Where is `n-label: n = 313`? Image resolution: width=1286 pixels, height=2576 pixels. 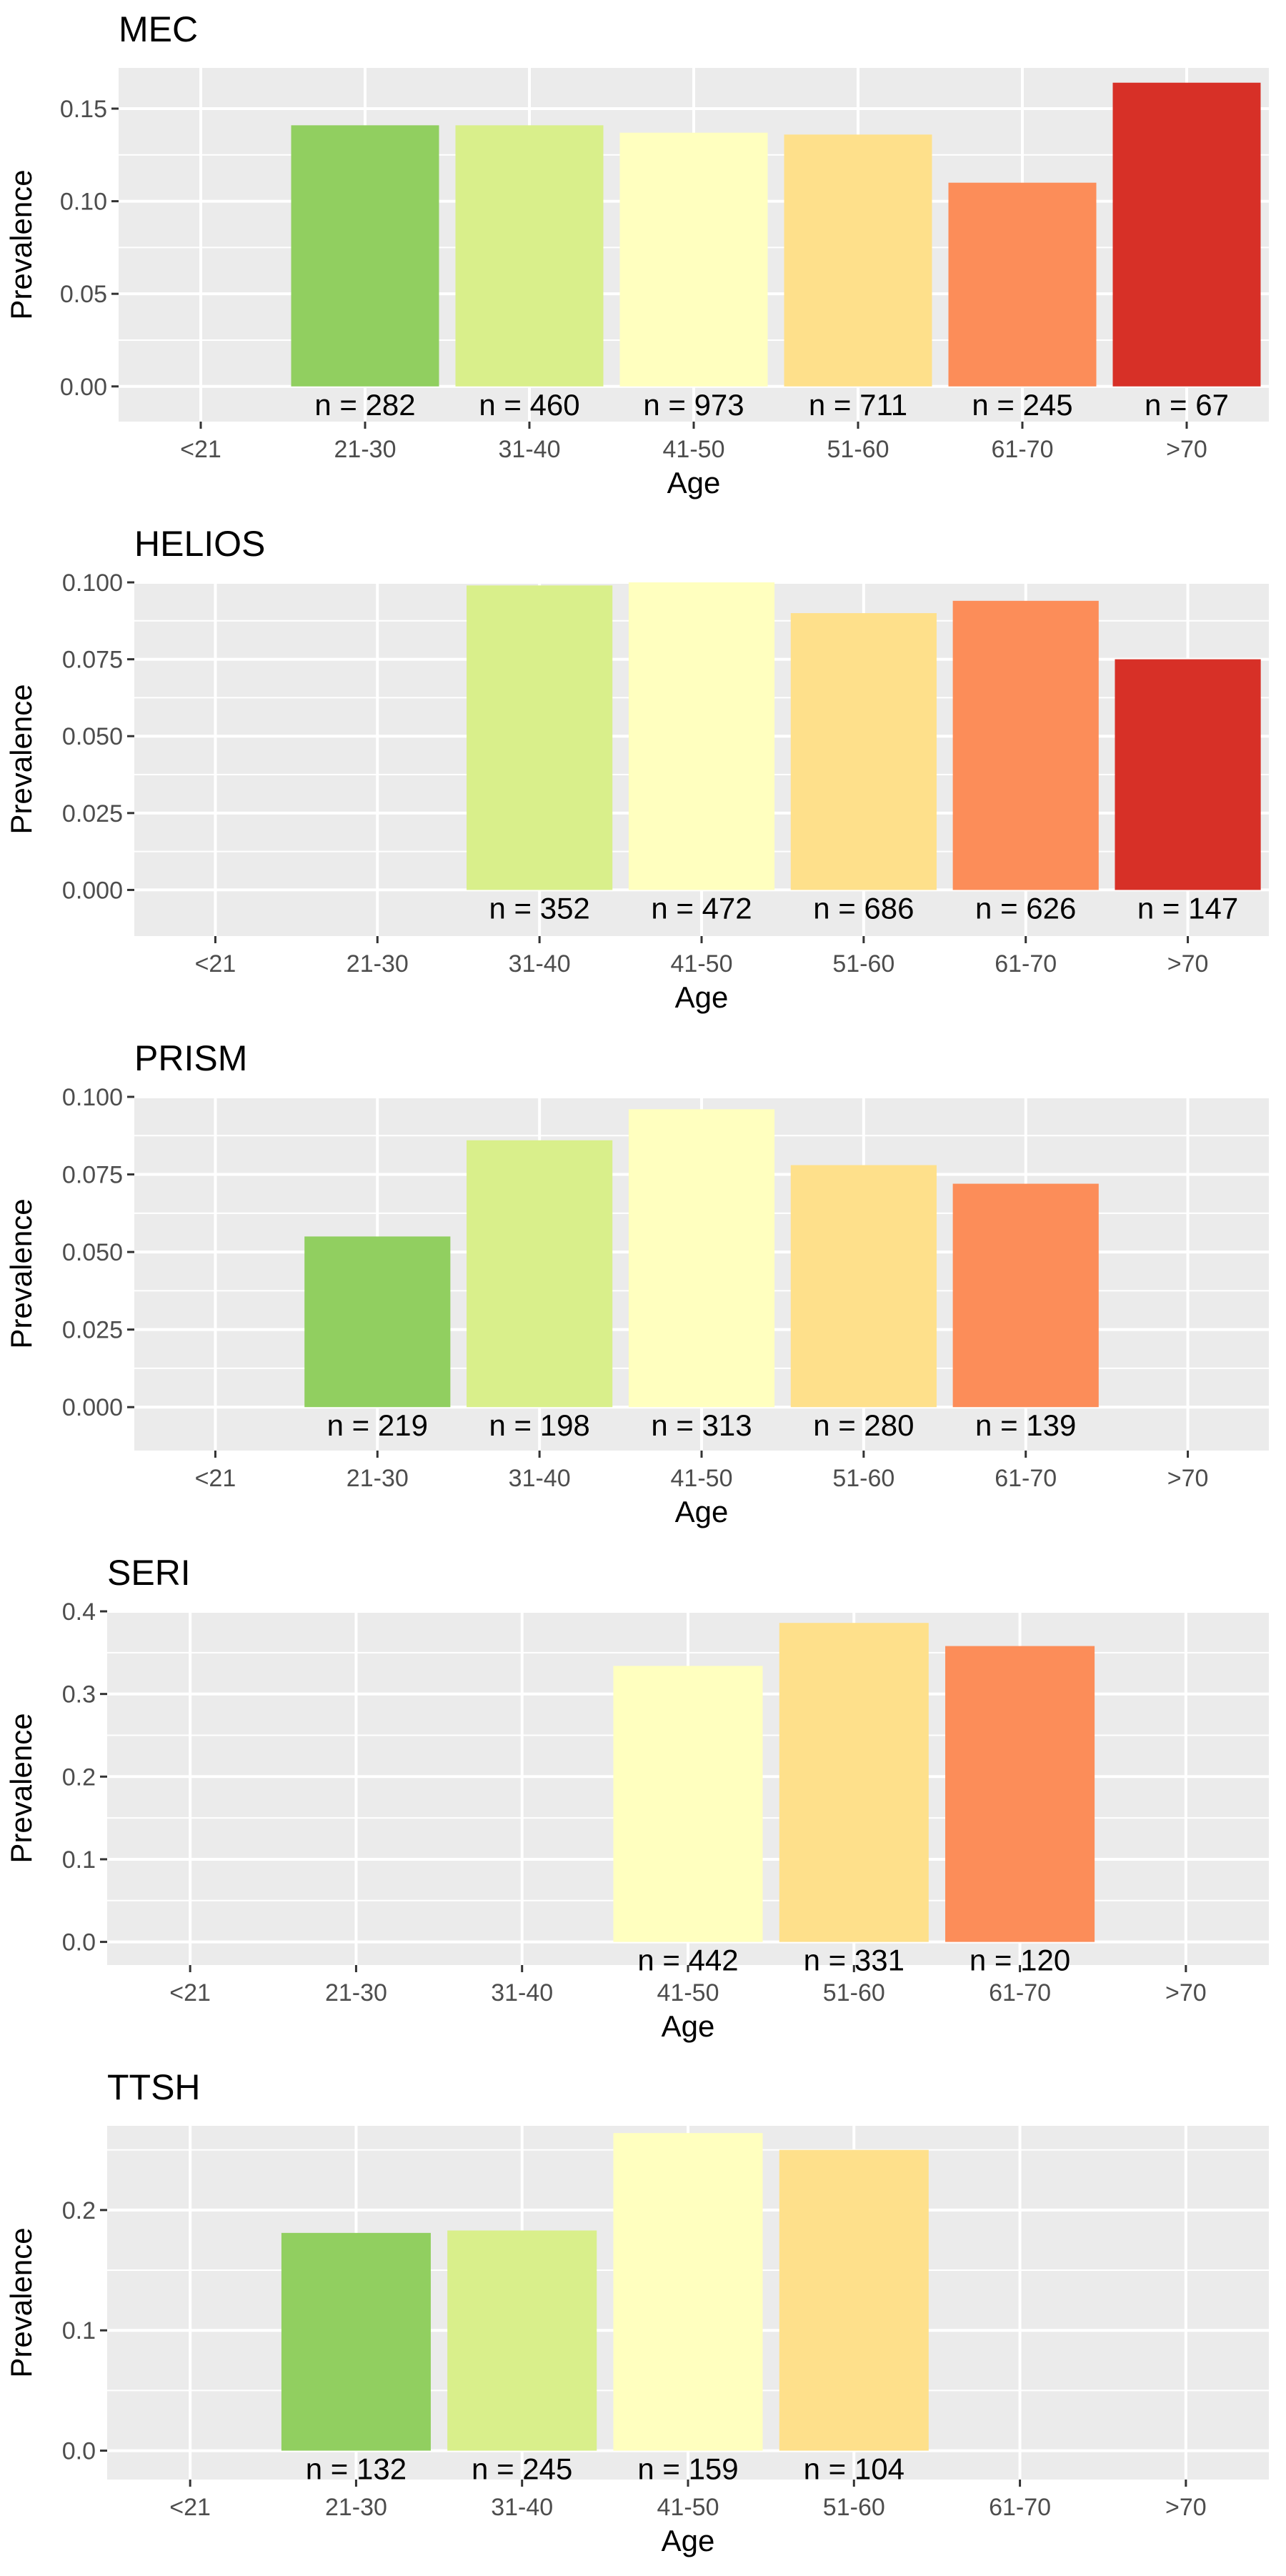 n-label: n = 313 is located at coordinates (701, 1425).